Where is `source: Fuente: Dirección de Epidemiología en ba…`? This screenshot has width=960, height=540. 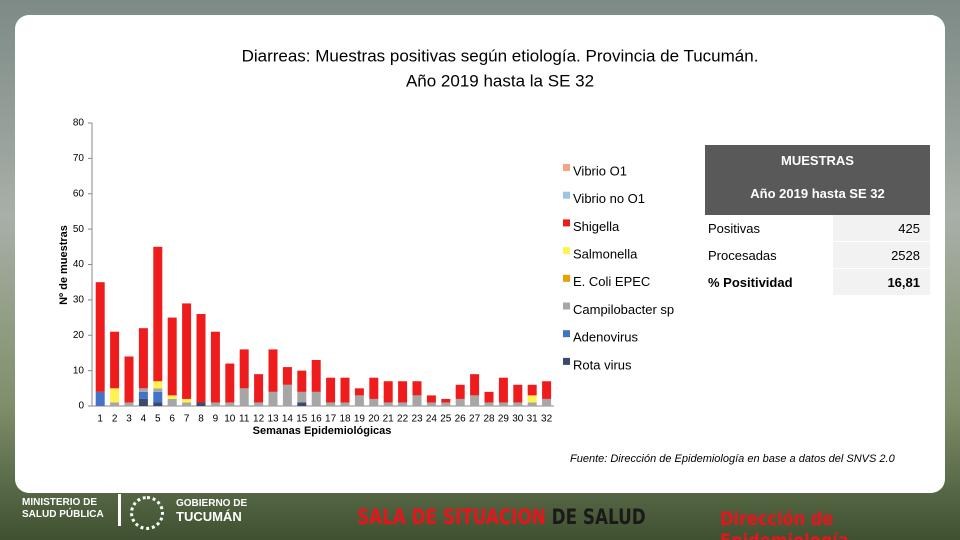 source: Fuente: Dirección de Epidemiología en ba… is located at coordinates (732, 459).